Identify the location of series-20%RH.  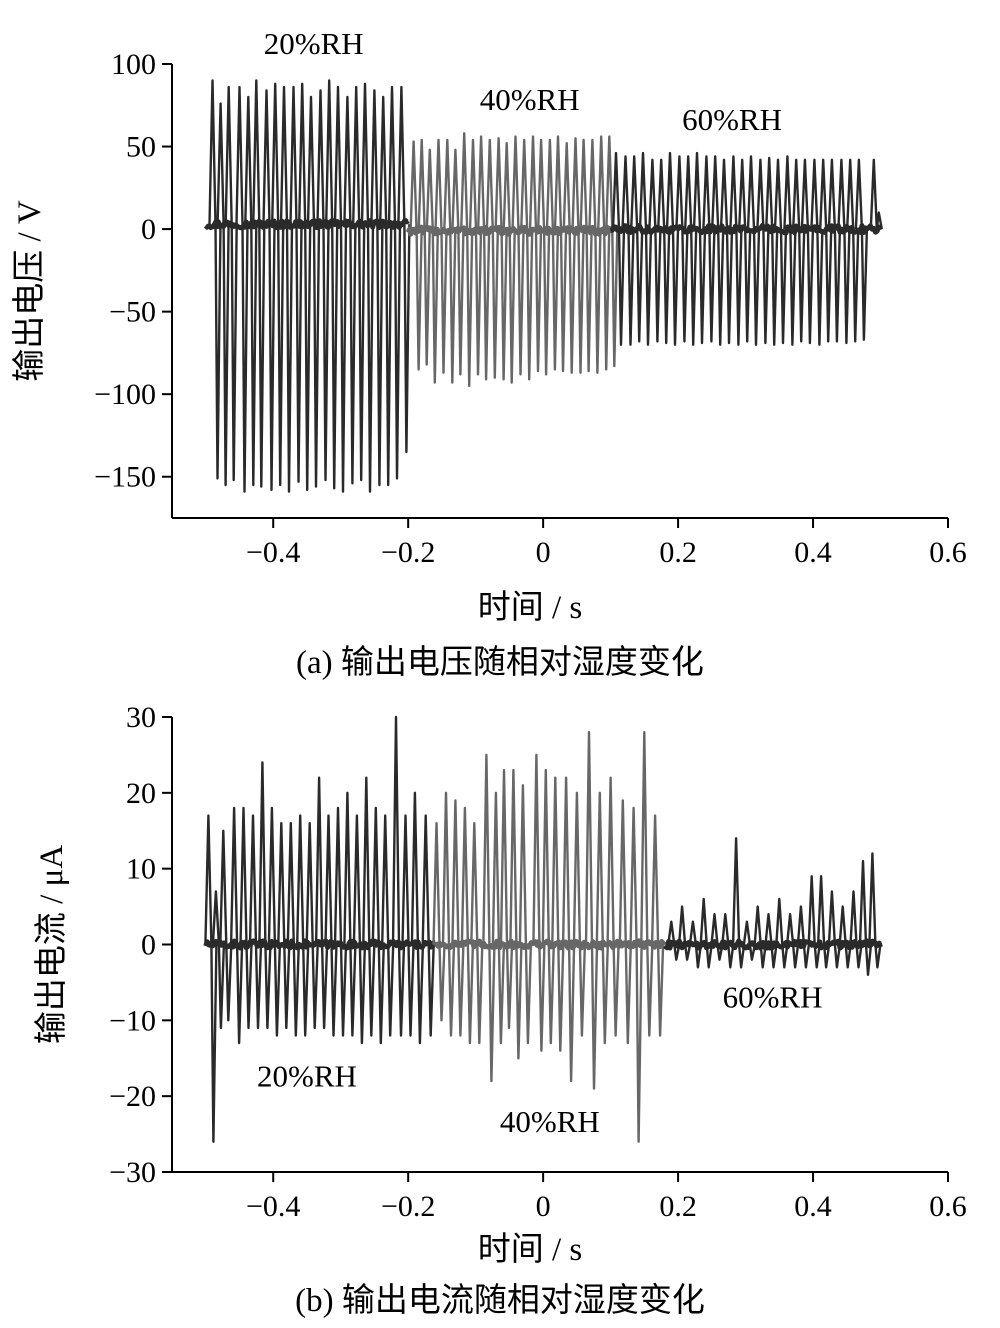
(320, 929).